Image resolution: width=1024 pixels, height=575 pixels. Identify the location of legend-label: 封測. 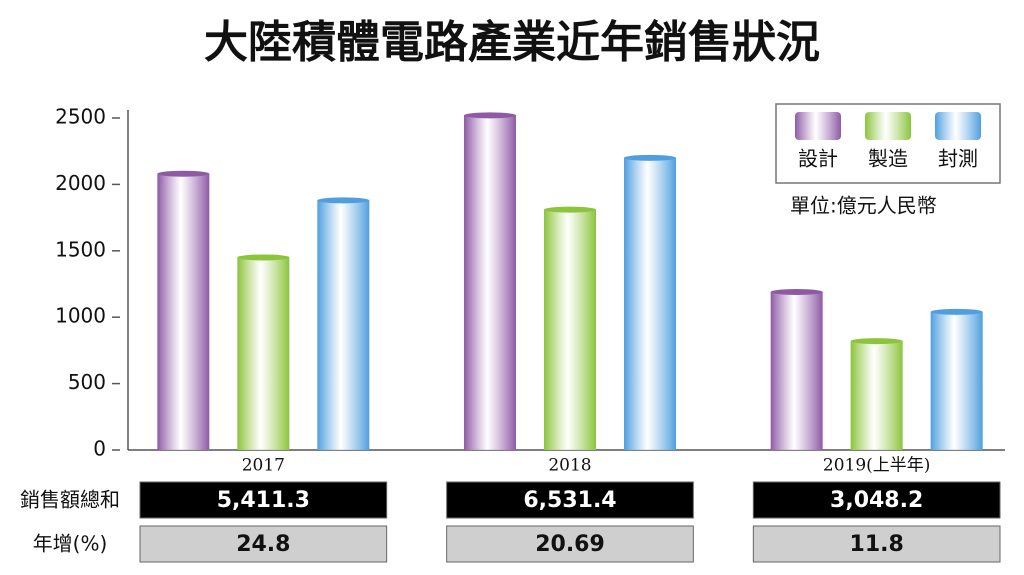
(958, 159).